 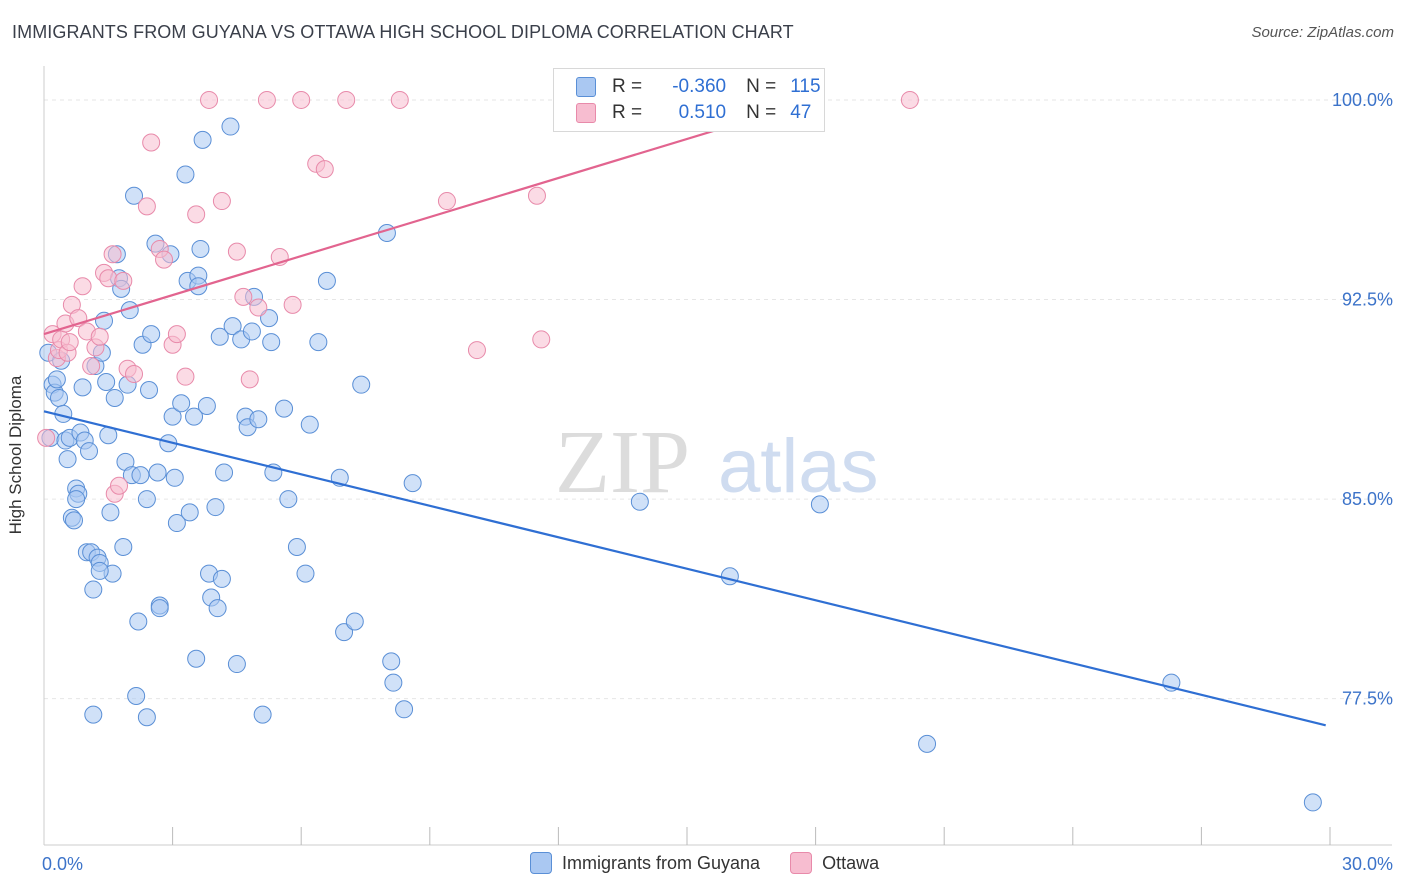 What do you see at coordinates (1367, 699) in the screenshot?
I see `y-tick-label: 77.5%` at bounding box center [1367, 699].